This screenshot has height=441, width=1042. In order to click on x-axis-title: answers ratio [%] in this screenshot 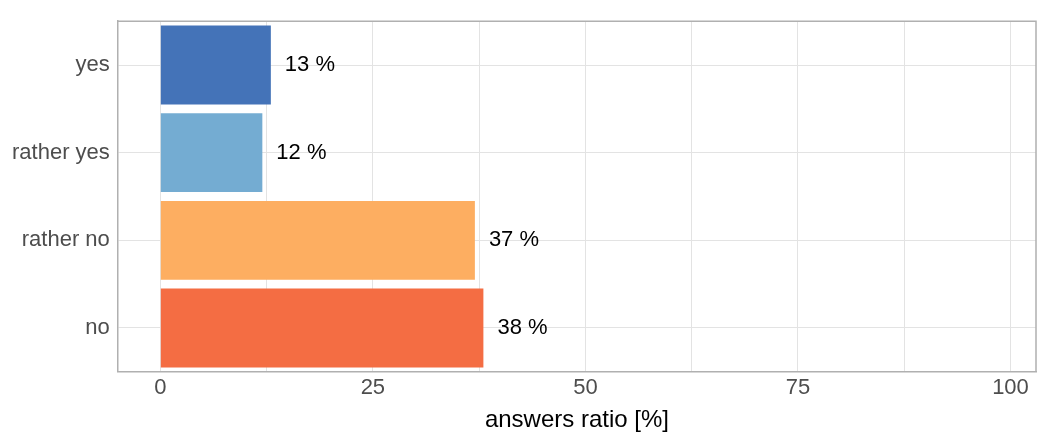, I will do `click(576, 419)`.